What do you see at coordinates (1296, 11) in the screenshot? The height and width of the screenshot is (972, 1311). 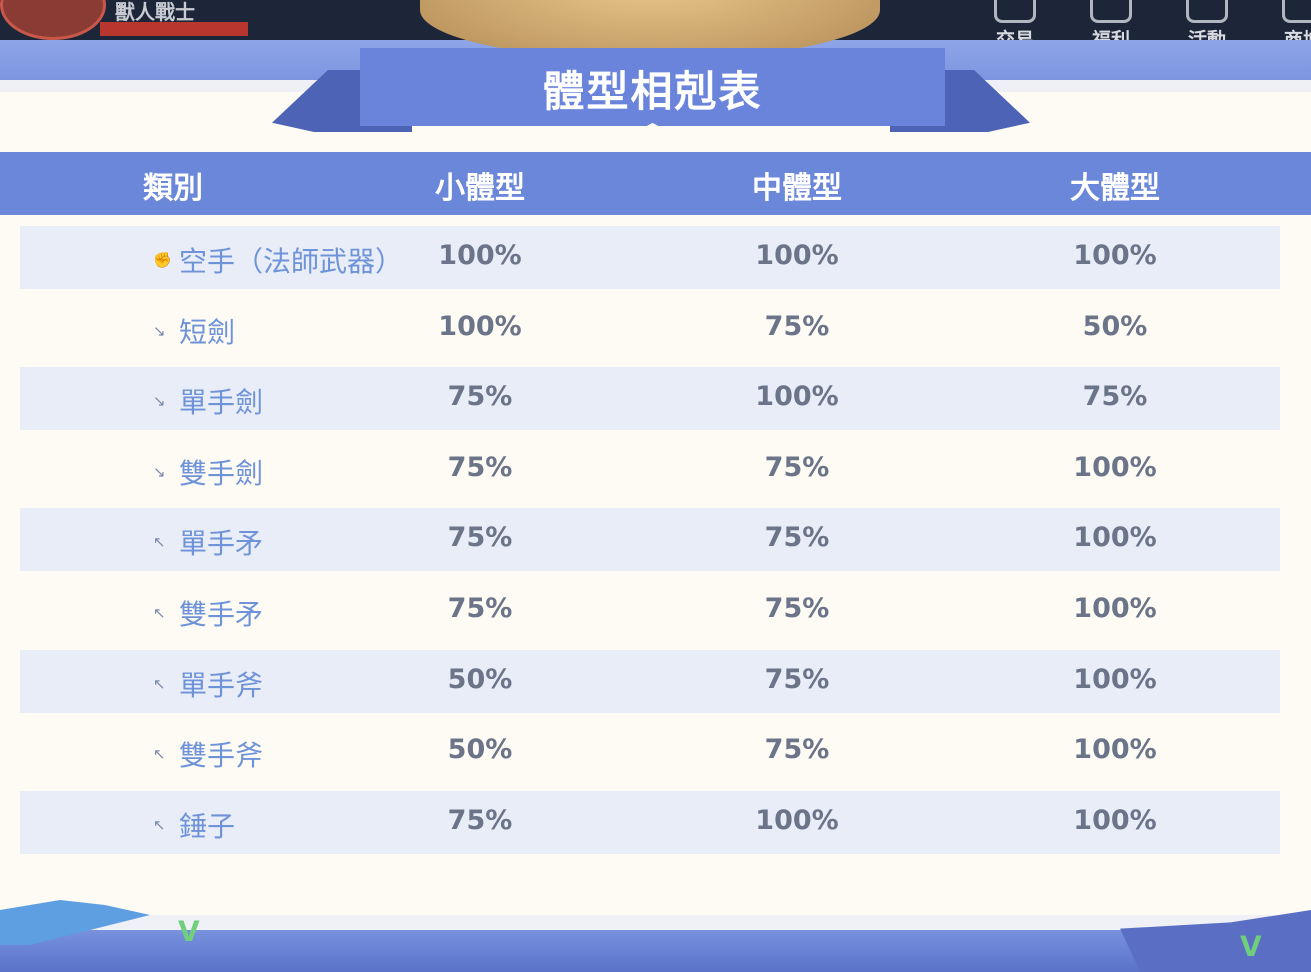 I see `shop-icon` at bounding box center [1296, 11].